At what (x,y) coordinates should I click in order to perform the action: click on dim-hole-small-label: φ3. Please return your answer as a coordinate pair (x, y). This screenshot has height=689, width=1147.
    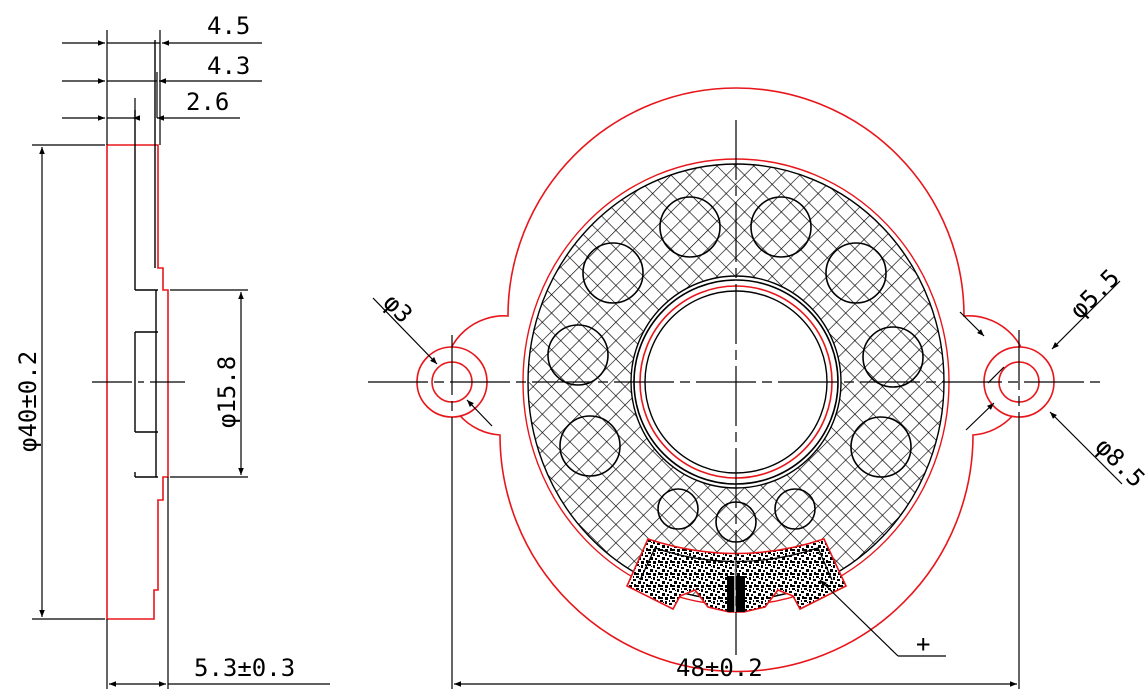
    Looking at the image, I should click on (398, 308).